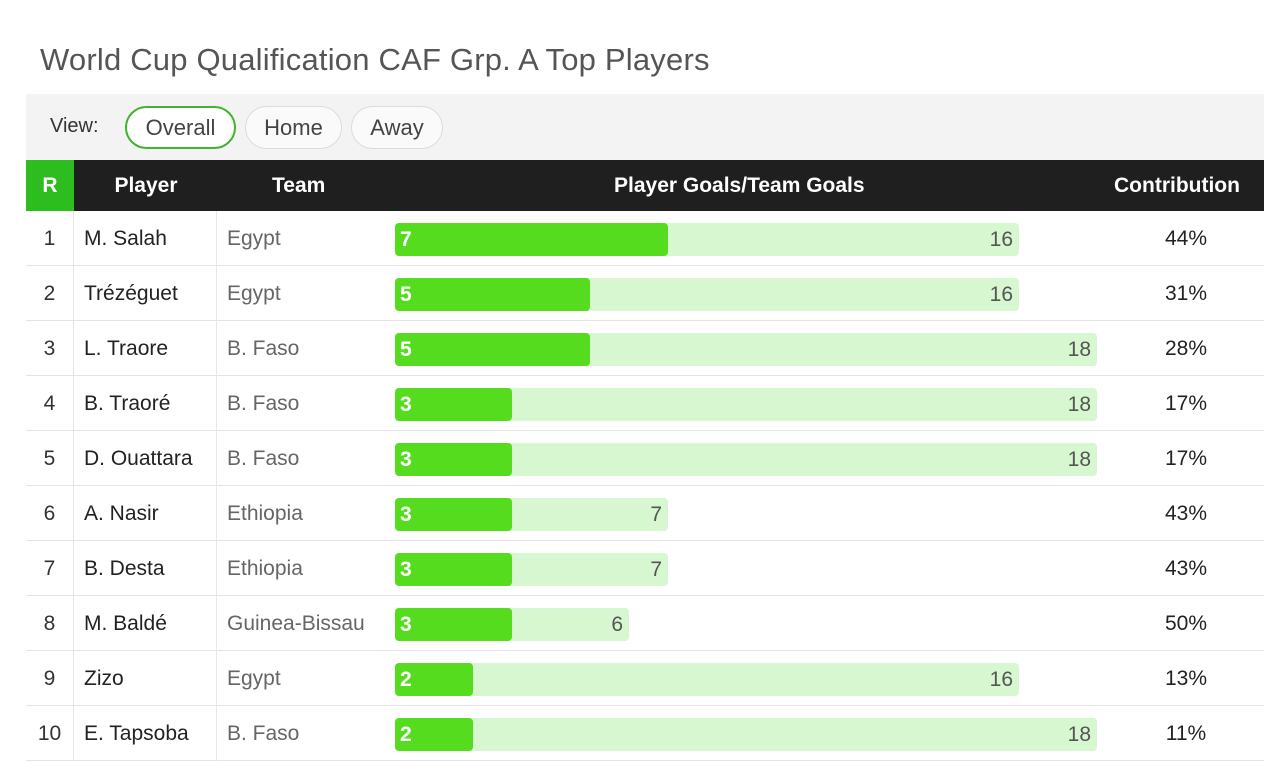 Image resolution: width=1280 pixels, height=763 pixels. Describe the element at coordinates (50, 458) in the screenshot. I see `rank-cell: 5` at that location.